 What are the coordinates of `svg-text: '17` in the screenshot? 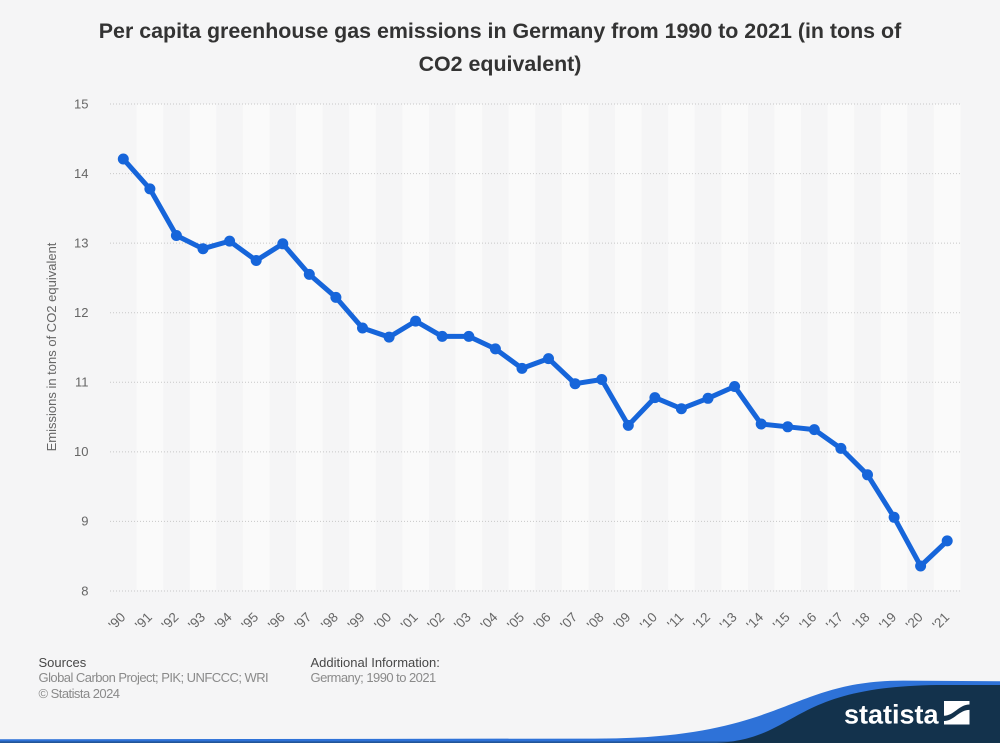 It's located at (834, 621).